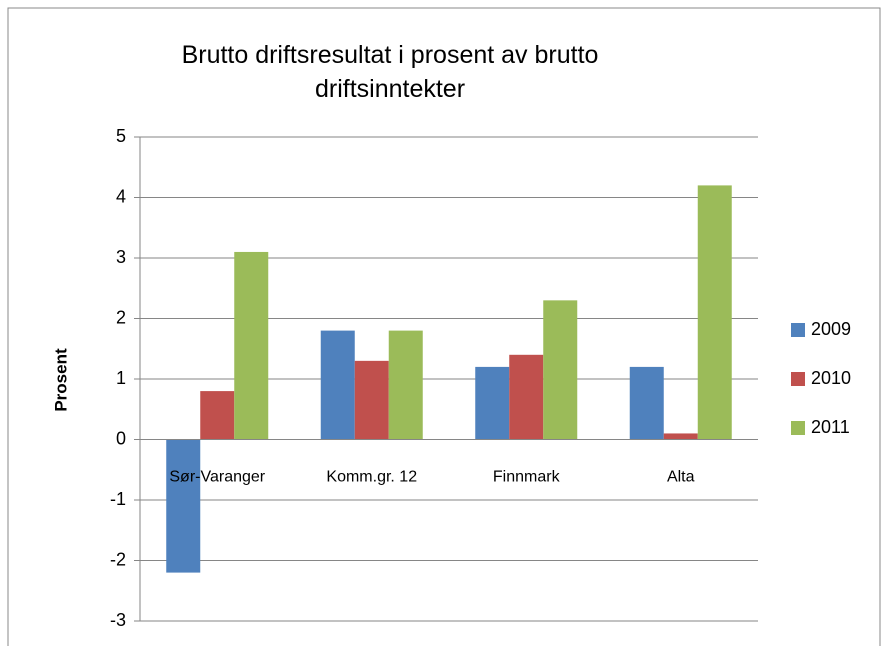 This screenshot has width=887, height=646. What do you see at coordinates (371, 477) in the screenshot?
I see `x-tick-label: Komm.gr. 12` at bounding box center [371, 477].